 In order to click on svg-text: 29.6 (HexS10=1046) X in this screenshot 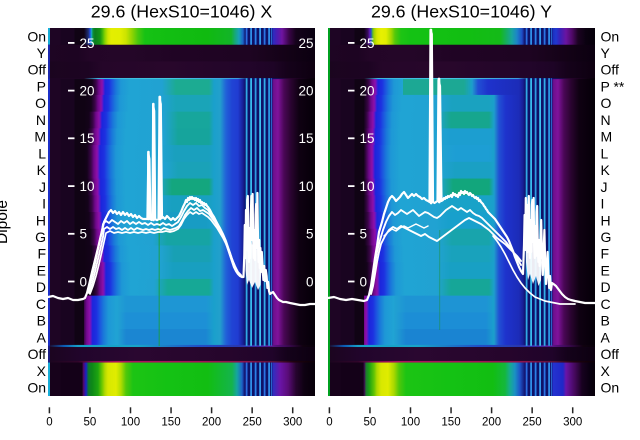, I will do `click(182, 11)`.